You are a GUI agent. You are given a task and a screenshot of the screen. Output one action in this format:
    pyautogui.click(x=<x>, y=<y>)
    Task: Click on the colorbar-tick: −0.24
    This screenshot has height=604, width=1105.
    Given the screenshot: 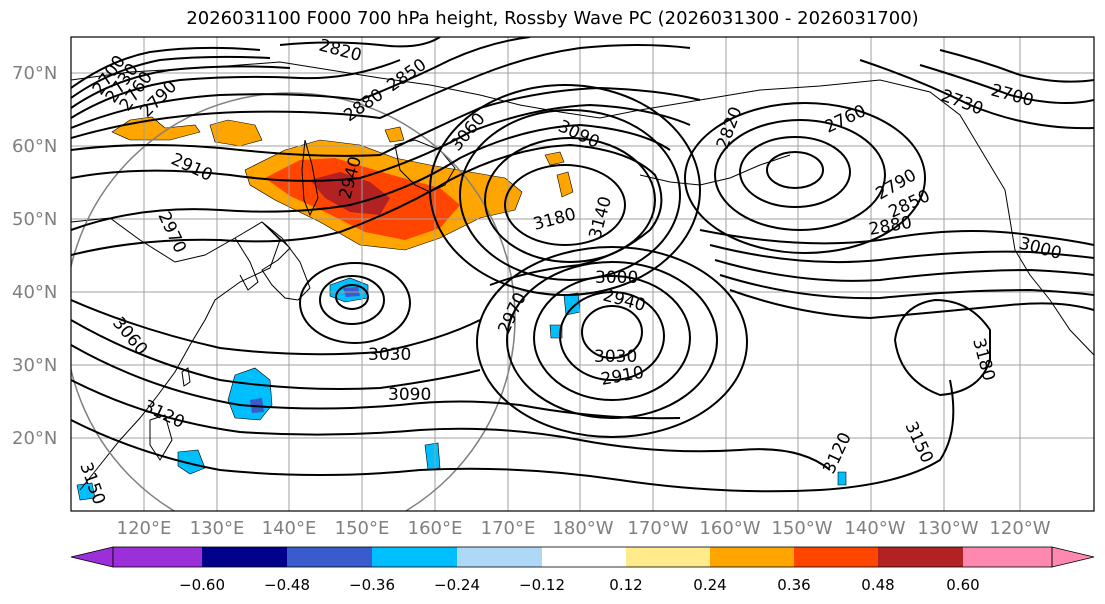 What is the action you would take?
    pyautogui.click(x=457, y=585)
    